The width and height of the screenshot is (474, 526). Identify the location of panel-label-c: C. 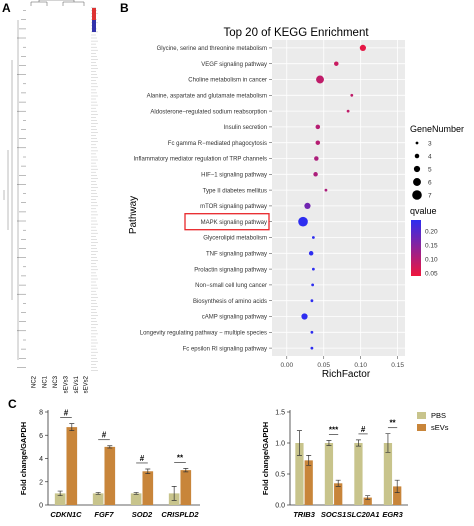
(12, 404).